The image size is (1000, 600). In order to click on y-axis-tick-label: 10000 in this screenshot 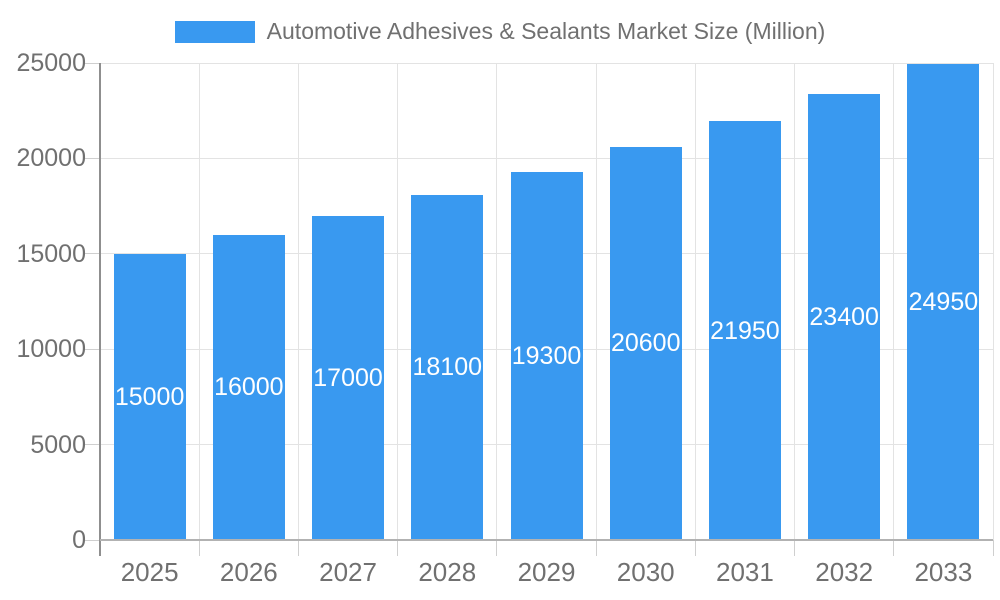, I will do `click(51, 349)`.